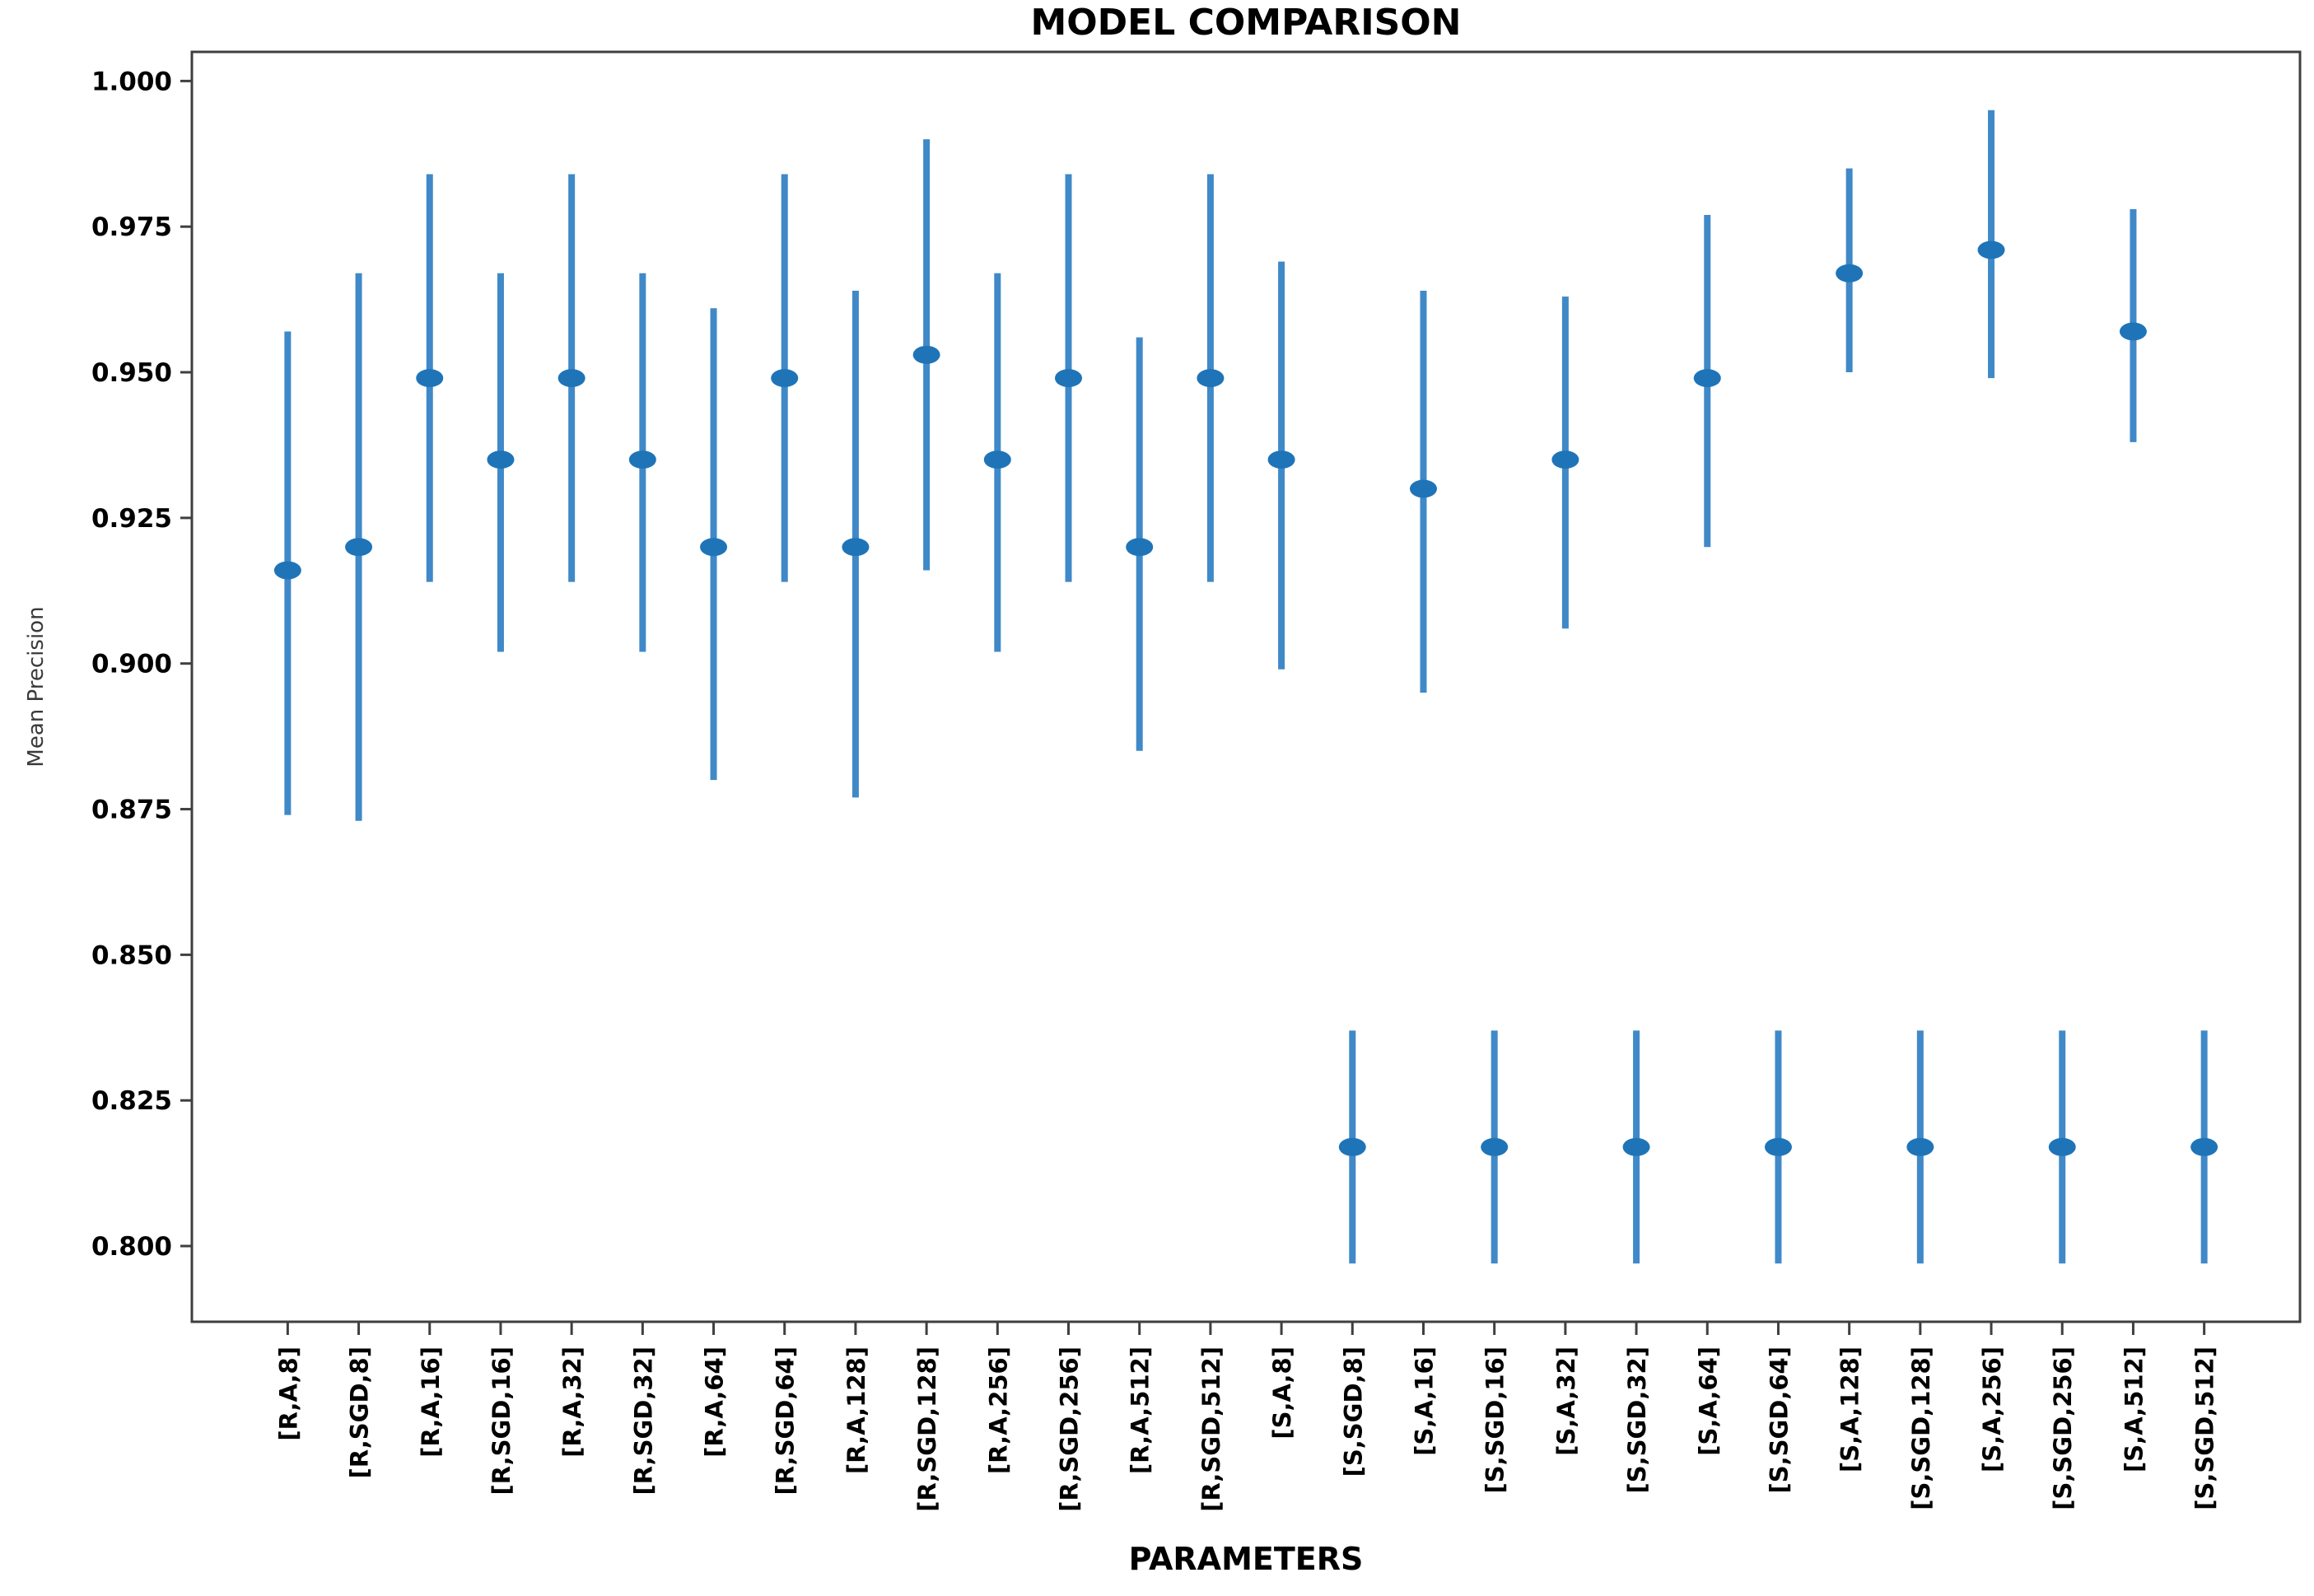  Describe the element at coordinates (1141, 1410) in the screenshot. I see `x-tick-label: [R,A,512]` at that location.